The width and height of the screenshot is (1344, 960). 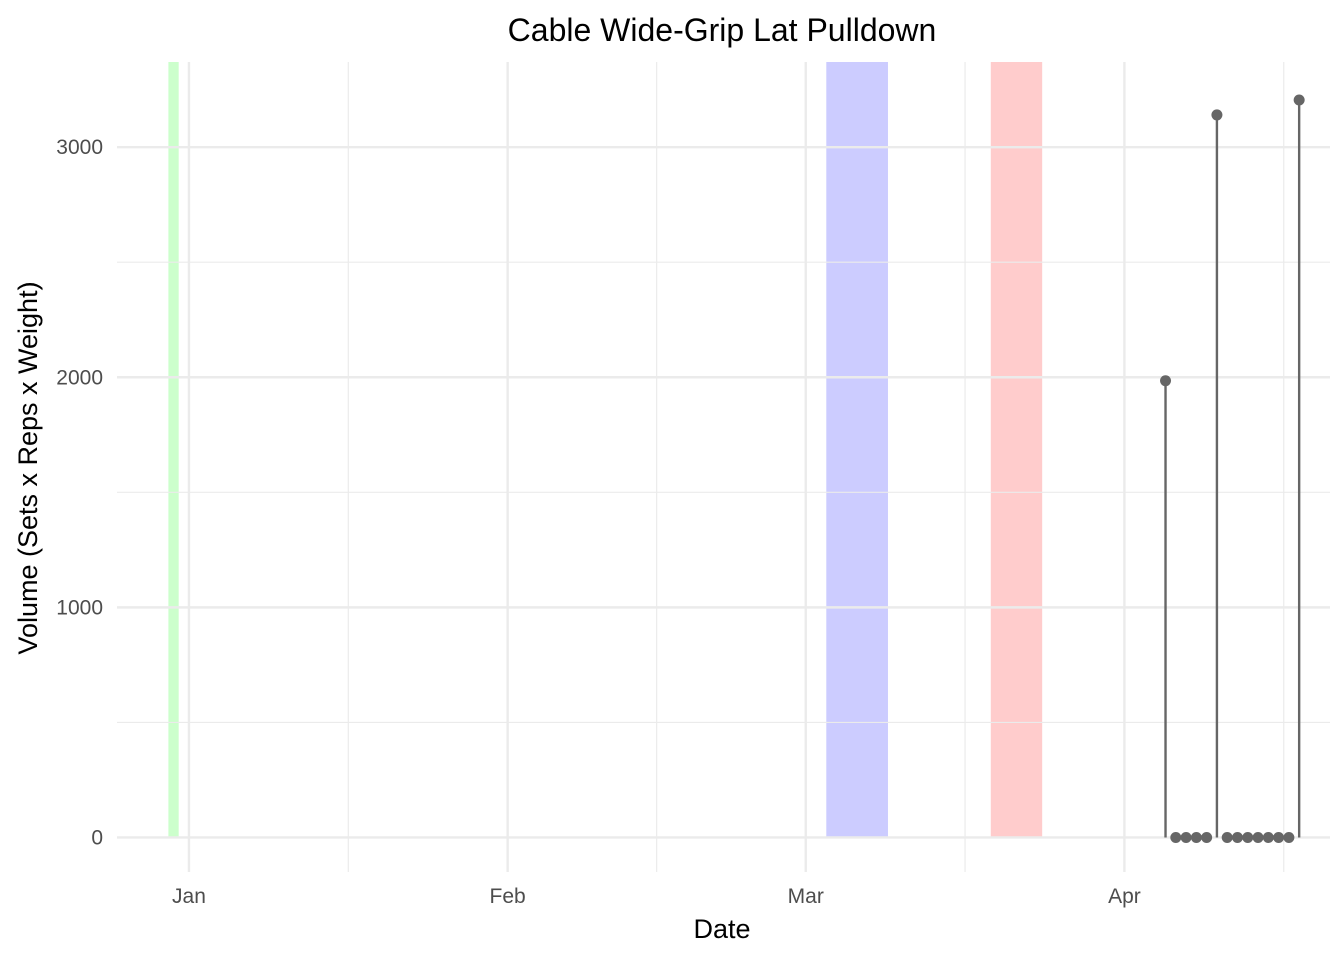 What do you see at coordinates (722, 30) in the screenshot?
I see `chart-title: Cable Wide-Grip Lat Pulldown` at bounding box center [722, 30].